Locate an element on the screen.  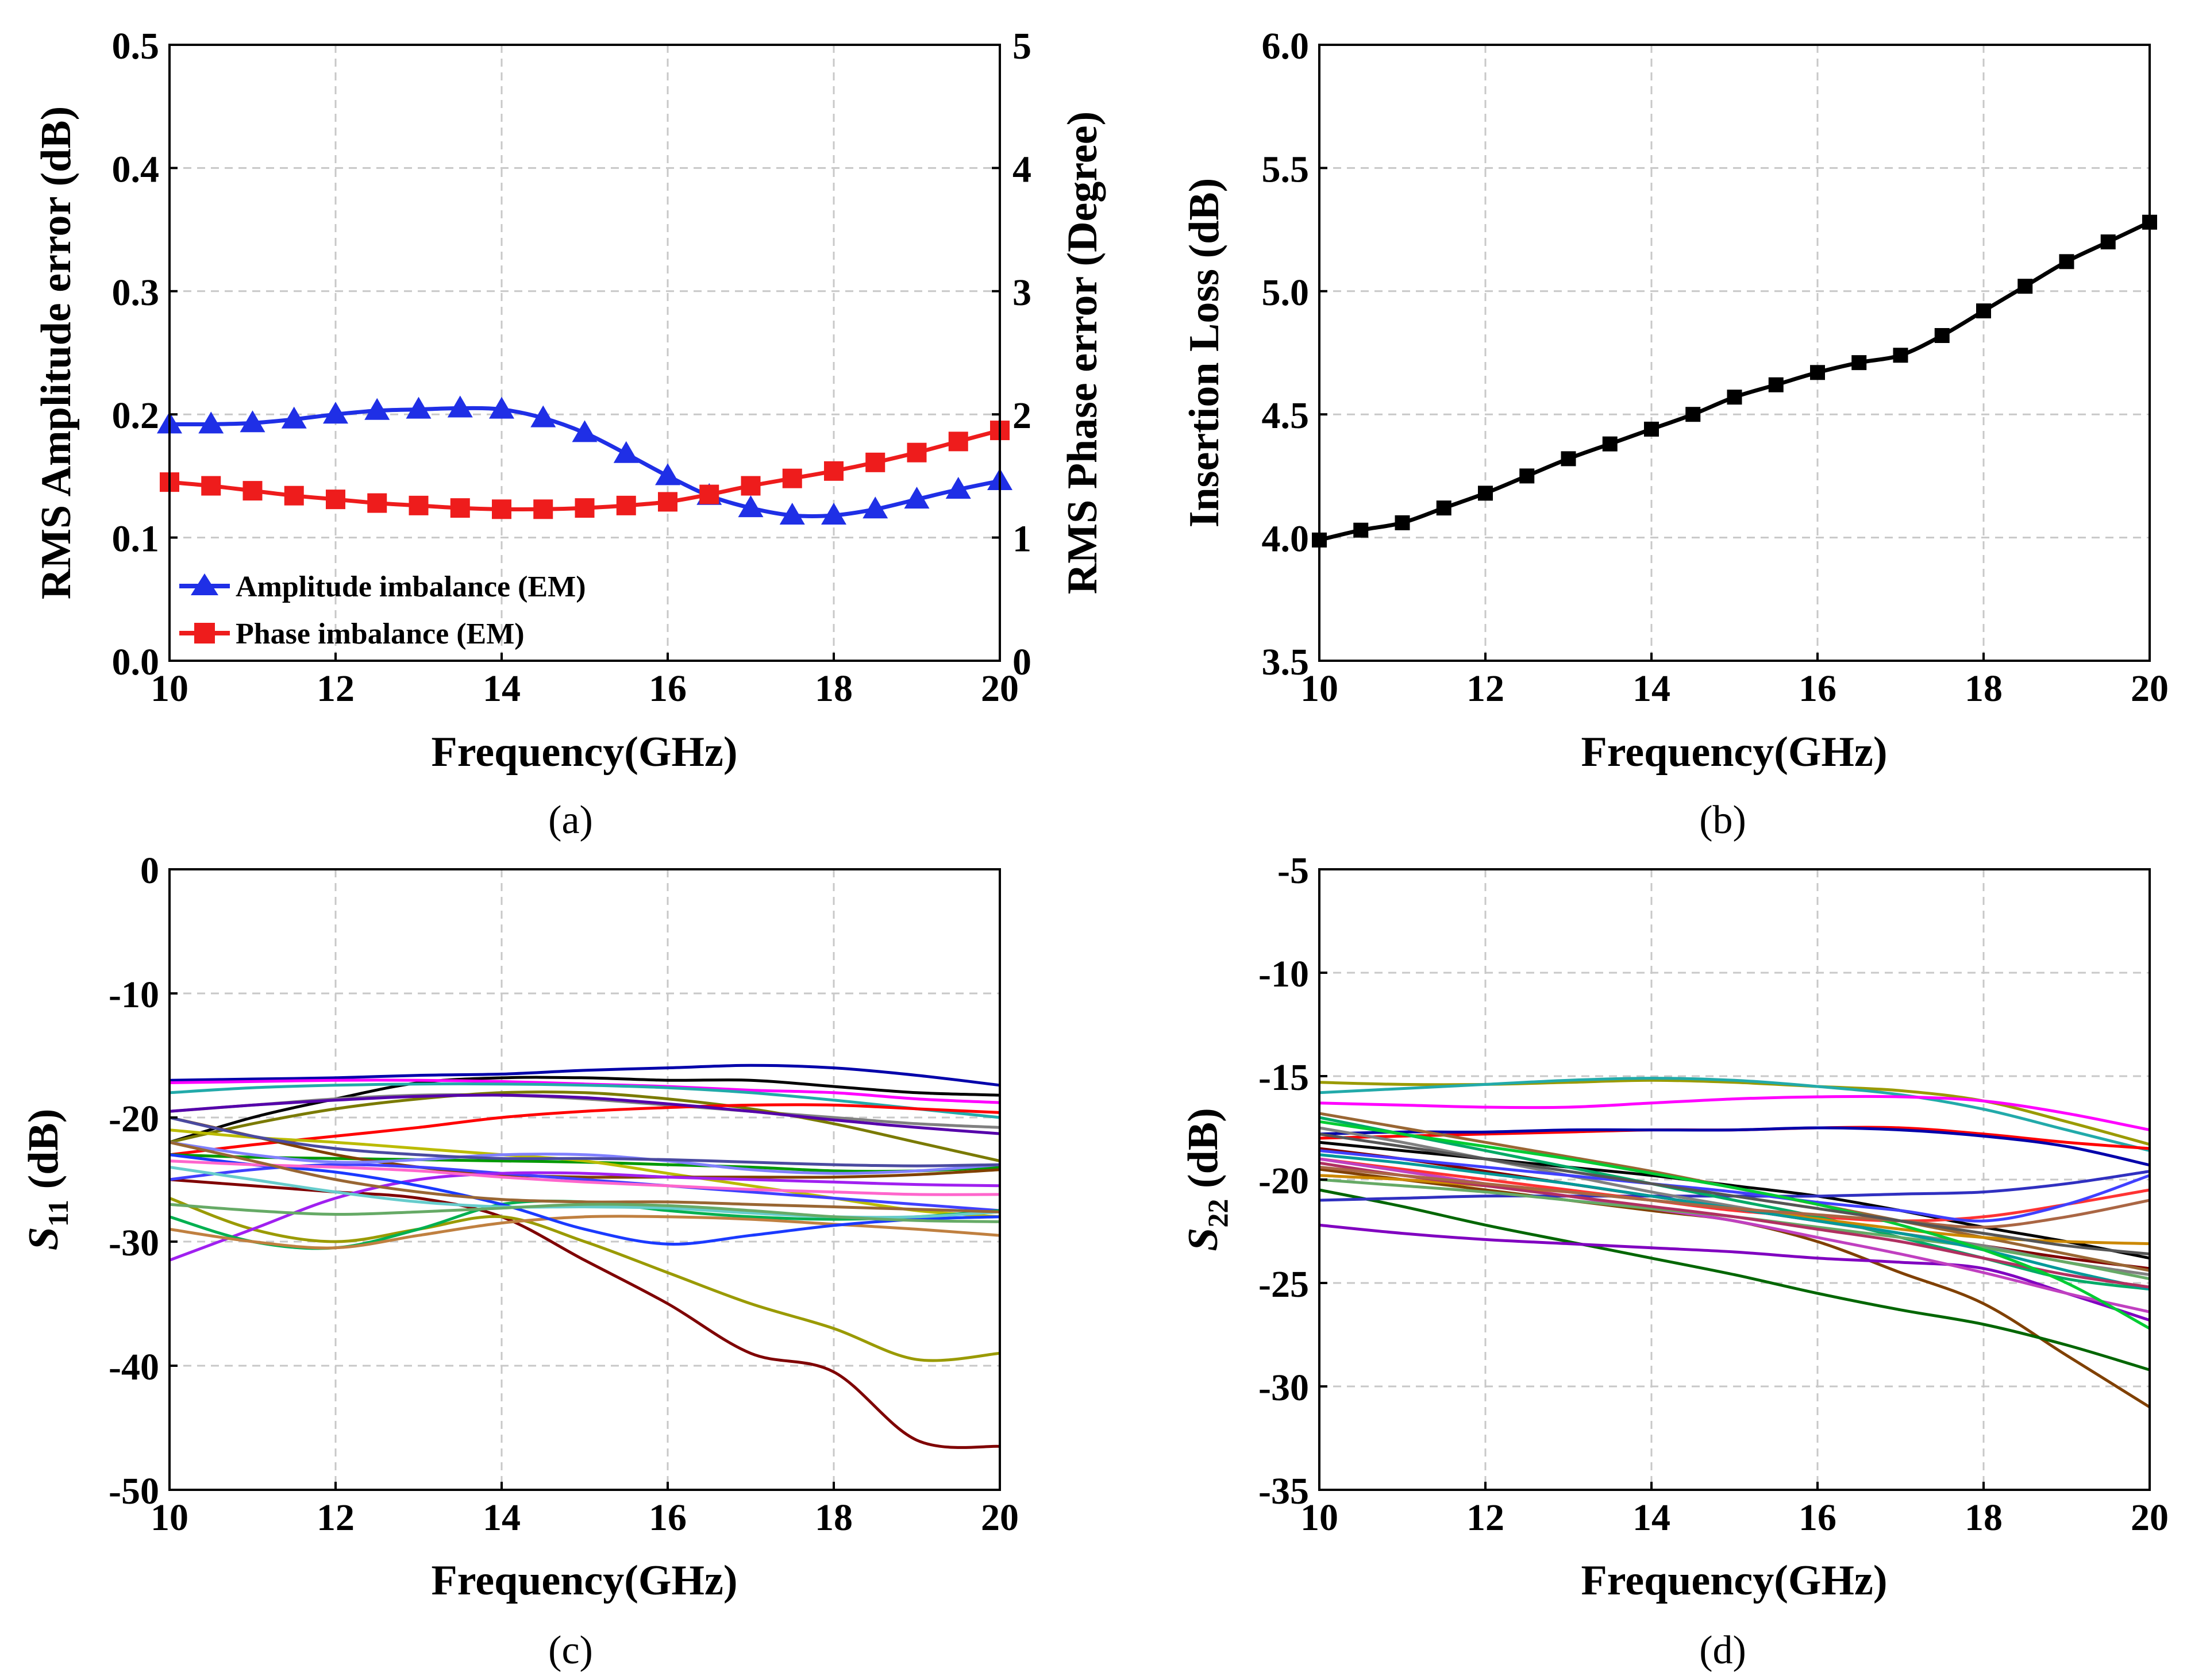
y-tick-label: 6.0 is located at coordinates (1286, 46).